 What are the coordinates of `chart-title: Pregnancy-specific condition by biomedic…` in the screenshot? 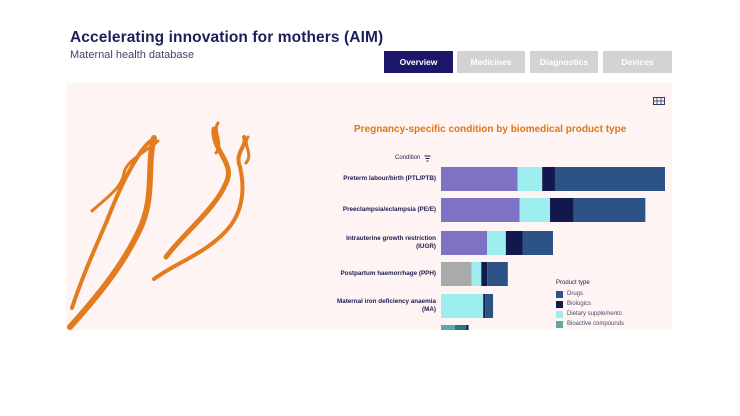 It's located at (490, 129).